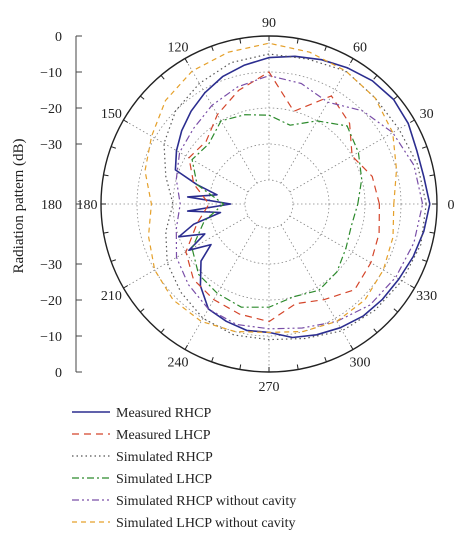 The height and width of the screenshot is (550, 474). Describe the element at coordinates (51, 301) in the screenshot. I see `radial-tick-label-lower-1: −20` at that location.